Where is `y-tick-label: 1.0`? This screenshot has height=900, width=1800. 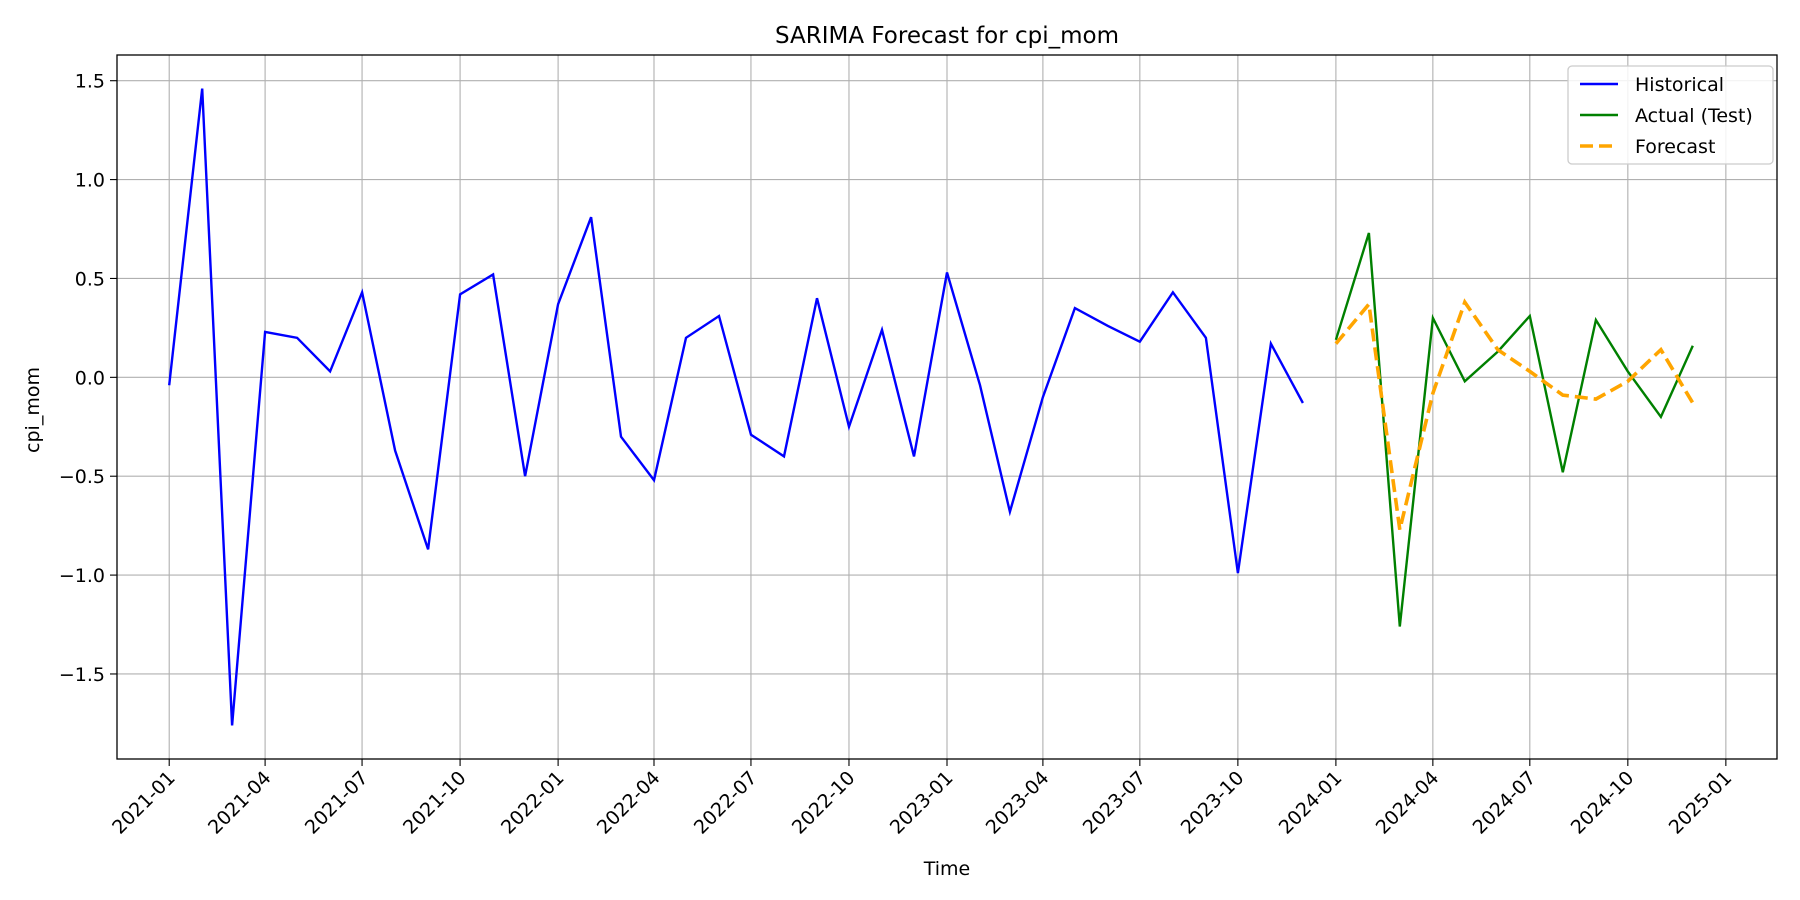 y-tick-label: 1.0 is located at coordinates (90, 181).